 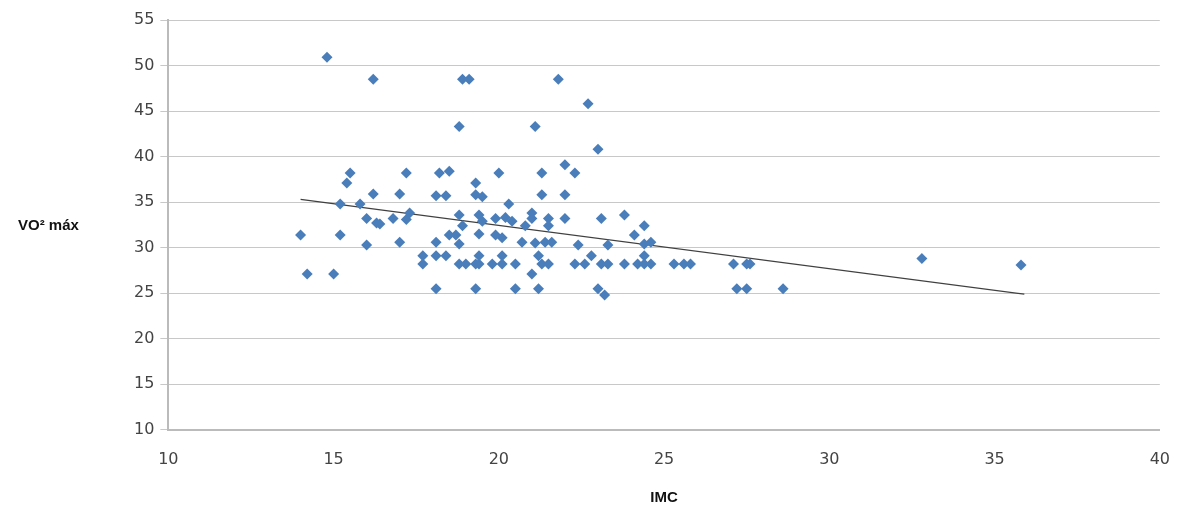 I want to click on x-tick-label: 30, so click(x=829, y=458).